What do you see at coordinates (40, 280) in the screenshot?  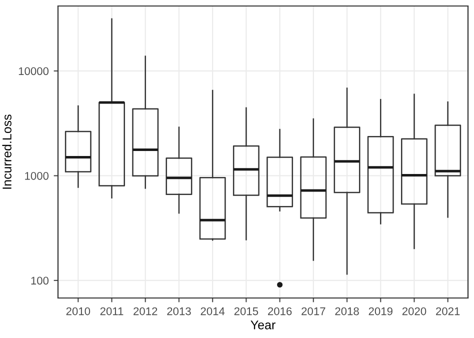 I see `y-tick-label: 100` at bounding box center [40, 280].